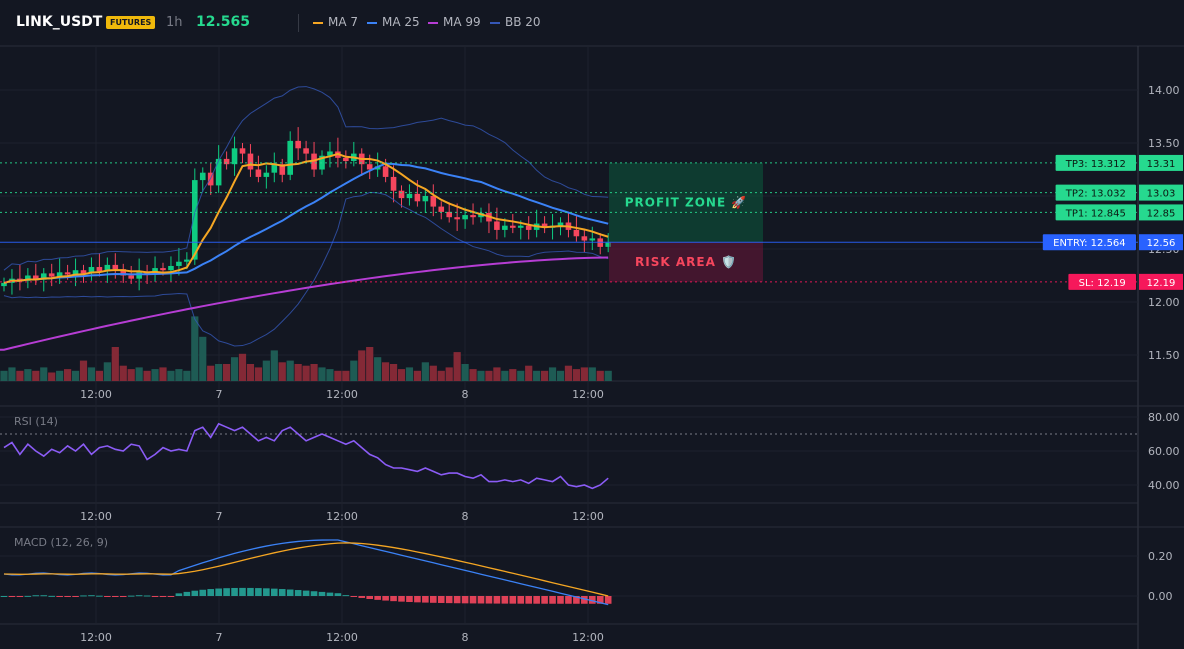  I want to click on macd-tick-label: 0.20, so click(1160, 556).